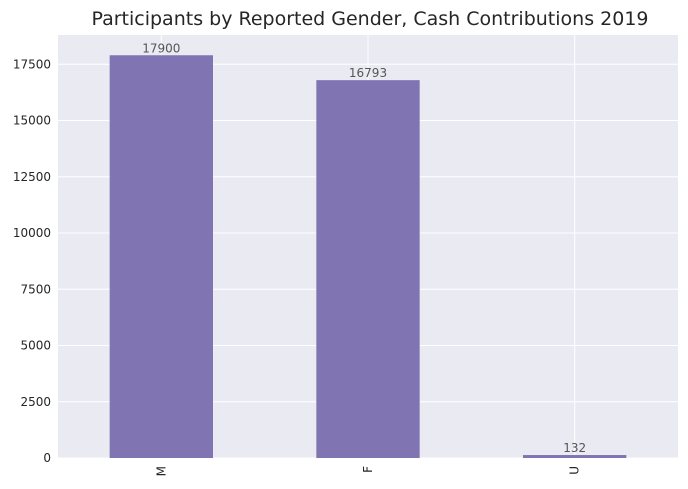 The height and width of the screenshot is (489, 688). What do you see at coordinates (368, 269) in the screenshot?
I see `bar-f` at bounding box center [368, 269].